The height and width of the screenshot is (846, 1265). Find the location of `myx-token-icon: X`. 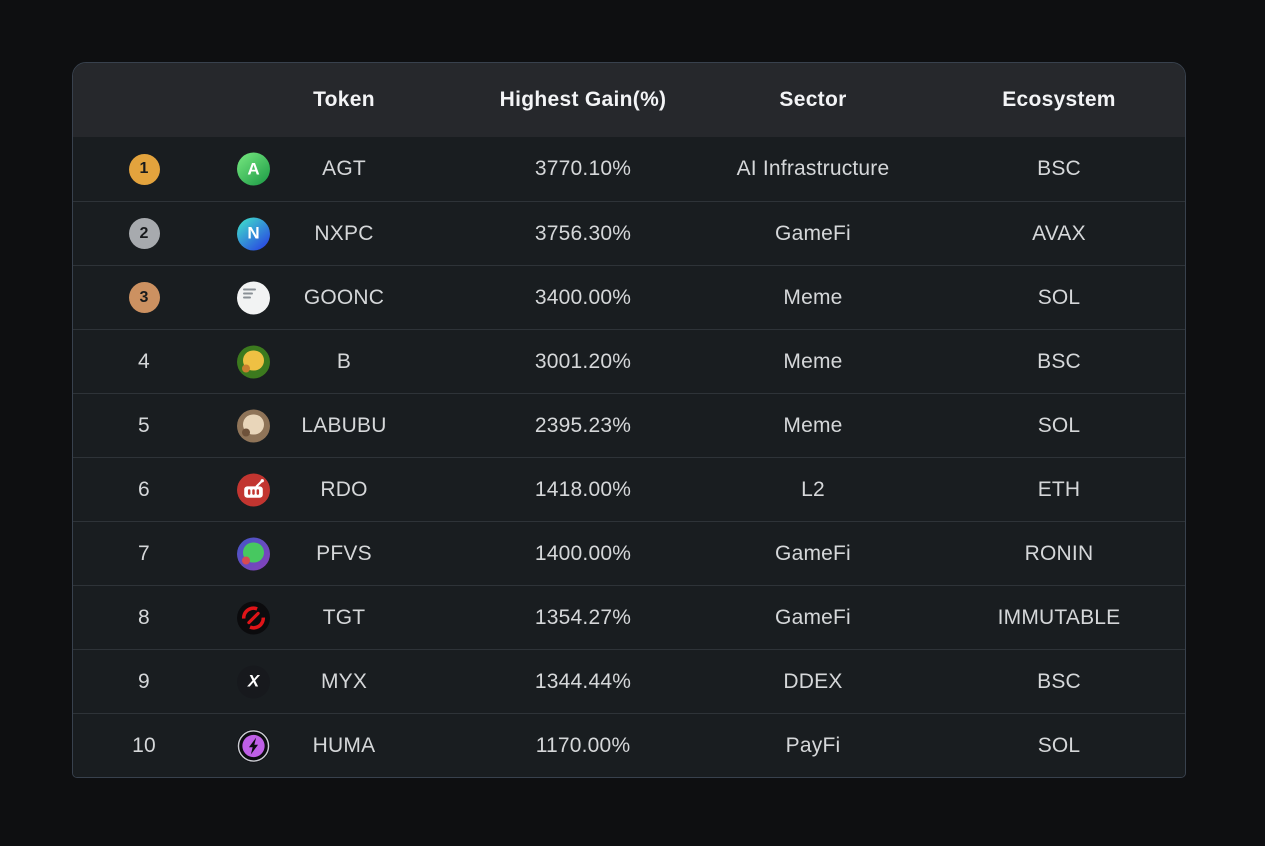

myx-token-icon: X is located at coordinates (253, 681).